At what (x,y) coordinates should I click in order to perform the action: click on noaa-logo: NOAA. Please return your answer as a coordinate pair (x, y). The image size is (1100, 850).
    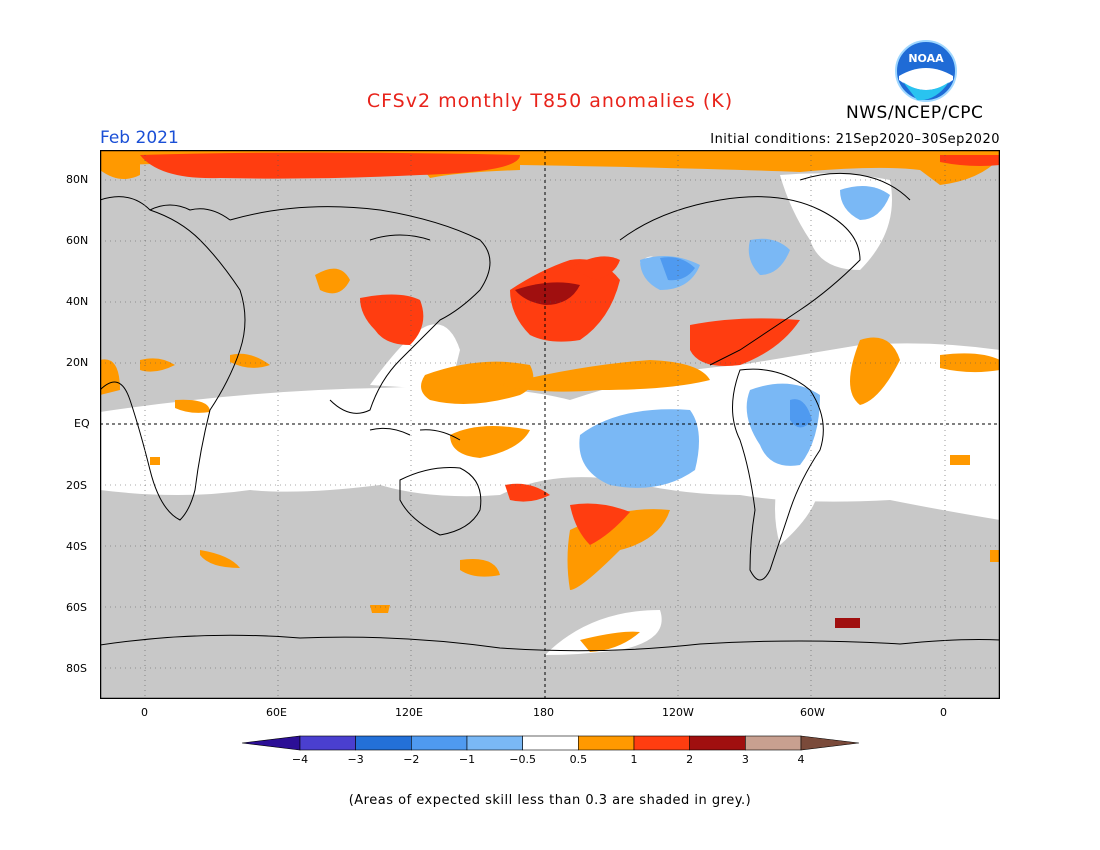
    Looking at the image, I should click on (926, 71).